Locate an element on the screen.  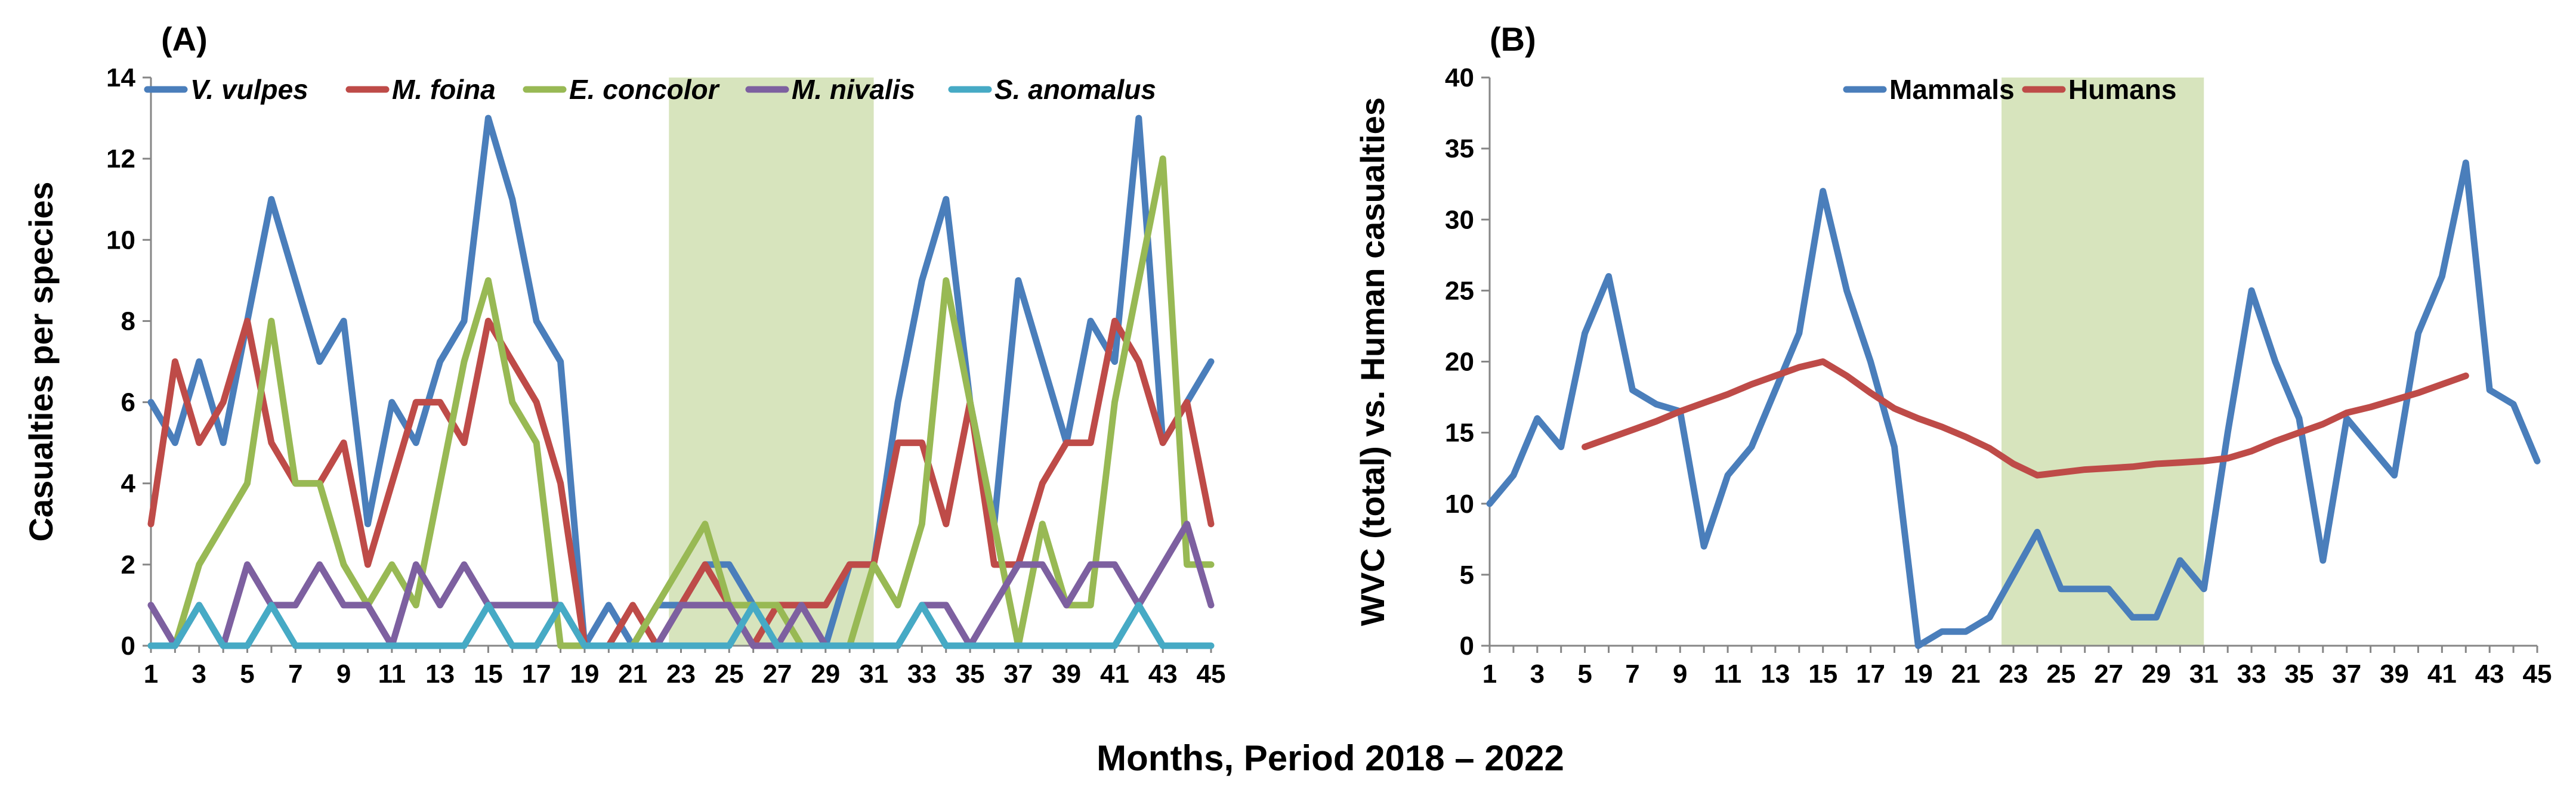
panel-a-y-tick-label: 2 is located at coordinates (128, 565).